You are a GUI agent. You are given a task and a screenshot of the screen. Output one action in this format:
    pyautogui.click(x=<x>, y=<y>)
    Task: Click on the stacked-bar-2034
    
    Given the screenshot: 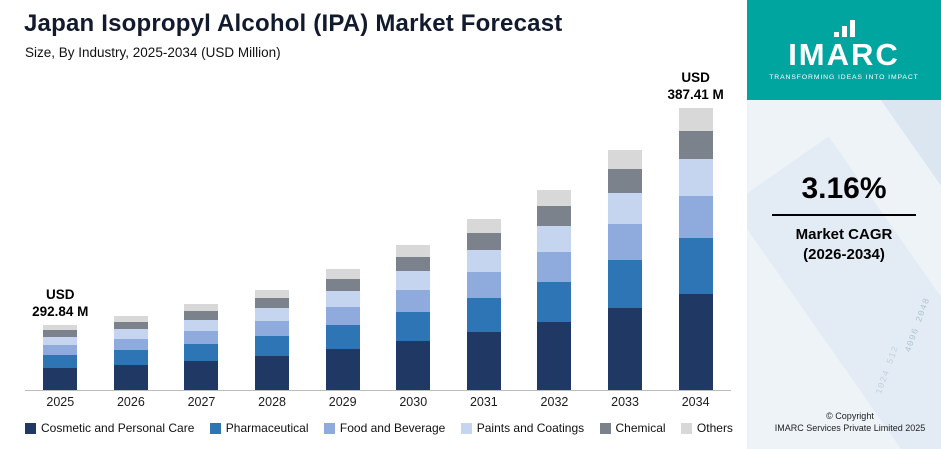 What is the action you would take?
    pyautogui.click(x=695, y=249)
    